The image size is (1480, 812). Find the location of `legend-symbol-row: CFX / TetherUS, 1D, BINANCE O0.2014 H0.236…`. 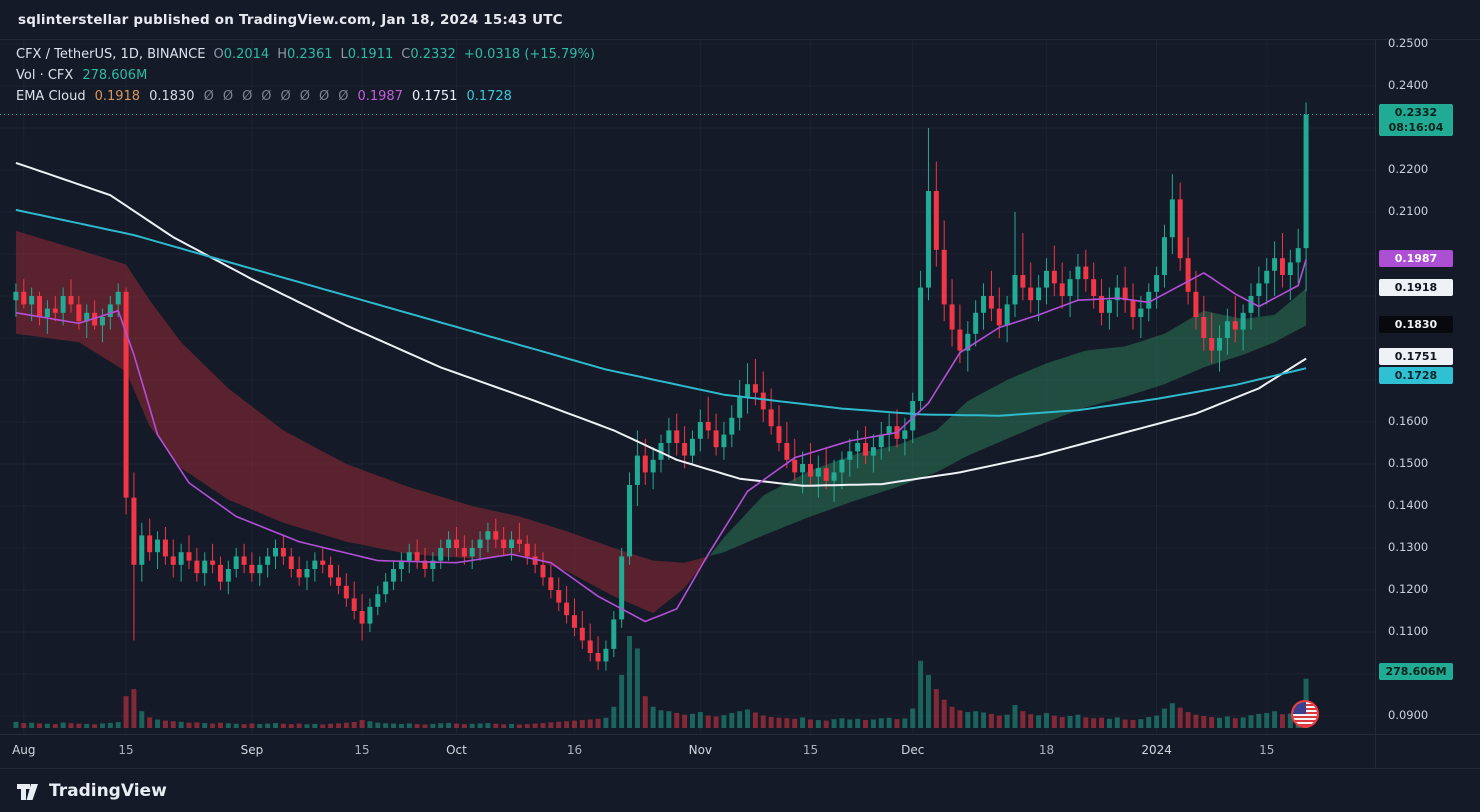

legend-symbol-row: CFX / TetherUS, 1D, BINANCE O0.2014 H0.236… is located at coordinates (305, 54).